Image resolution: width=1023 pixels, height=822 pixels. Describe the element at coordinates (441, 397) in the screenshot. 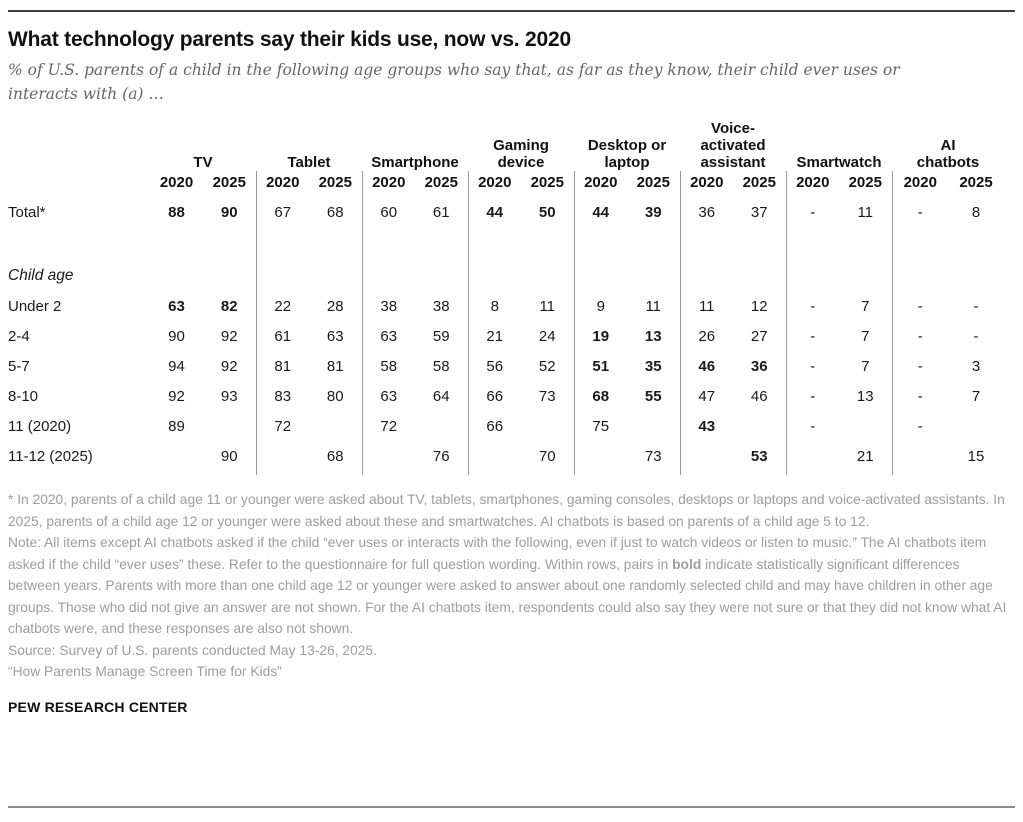

I see `table-cell: 64` at that location.